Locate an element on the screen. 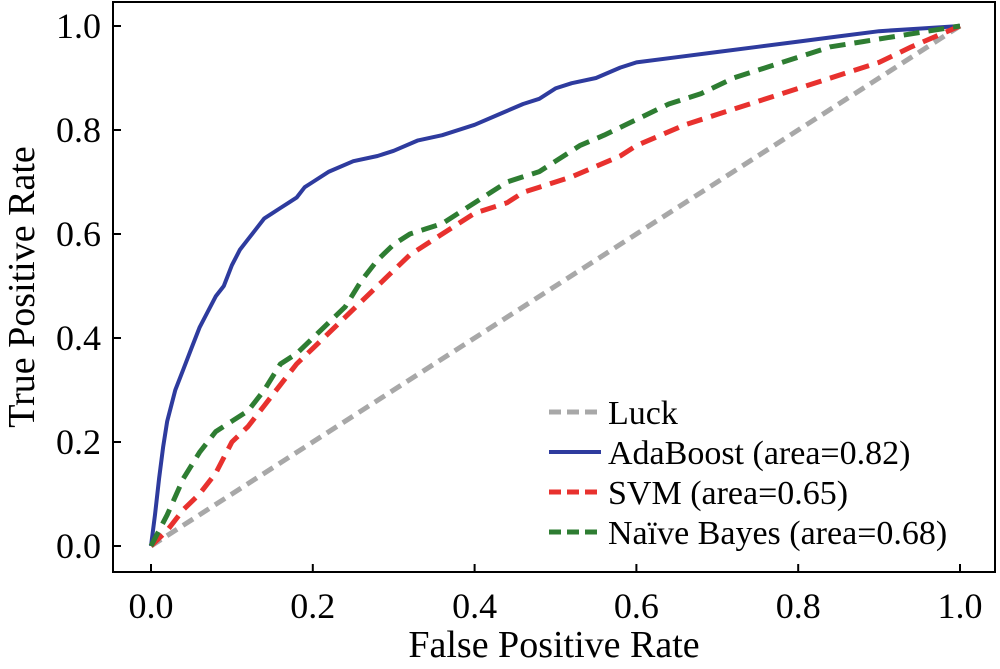 The width and height of the screenshot is (1000, 669). y-tick-label: 0.4 is located at coordinates (78, 338).